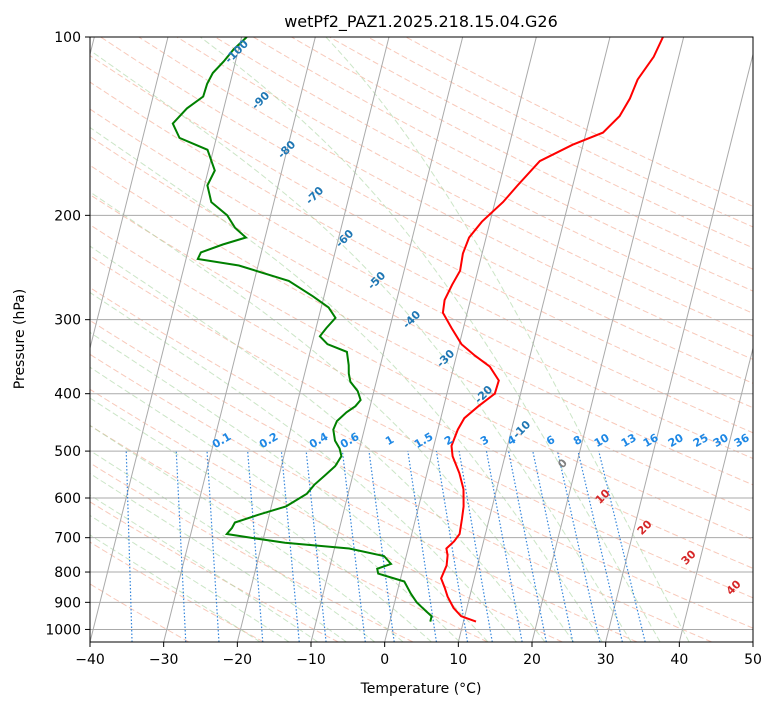 This screenshot has width=775, height=708. I want to click on y-axis-label: Pressure (hPa), so click(20, 339).